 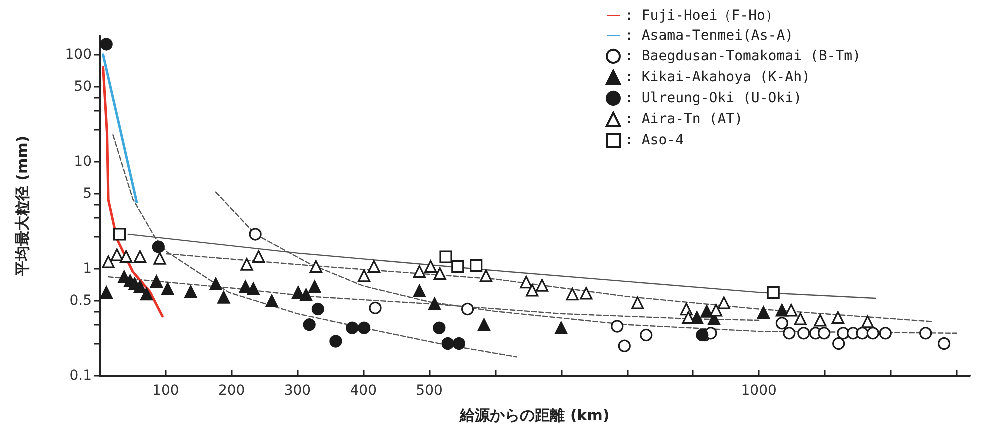 What do you see at coordinates (534, 415) in the screenshot?
I see `x-axis-title: 給源からの距離 (km)` at bounding box center [534, 415].